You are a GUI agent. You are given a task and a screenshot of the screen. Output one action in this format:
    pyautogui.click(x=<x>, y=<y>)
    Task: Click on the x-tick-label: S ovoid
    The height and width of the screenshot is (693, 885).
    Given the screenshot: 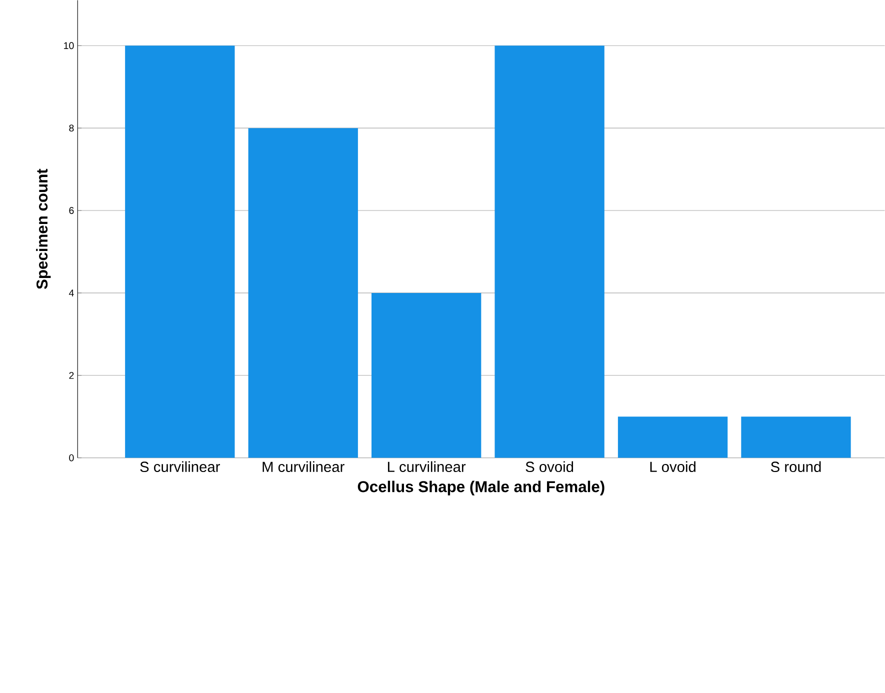 What is the action you would take?
    pyautogui.click(x=550, y=466)
    